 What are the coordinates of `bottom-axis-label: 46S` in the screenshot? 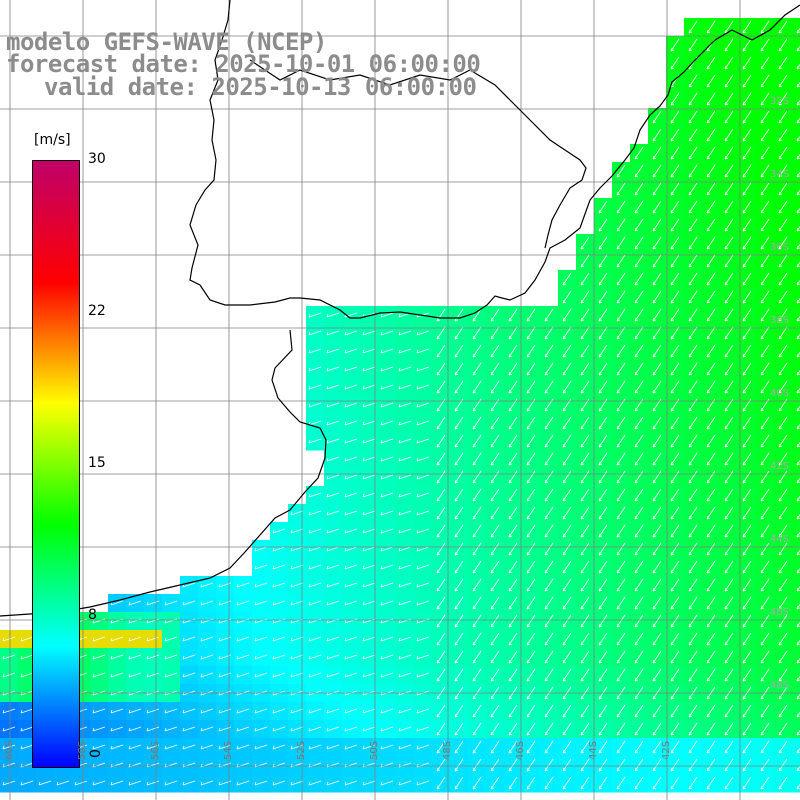 It's located at (520, 750).